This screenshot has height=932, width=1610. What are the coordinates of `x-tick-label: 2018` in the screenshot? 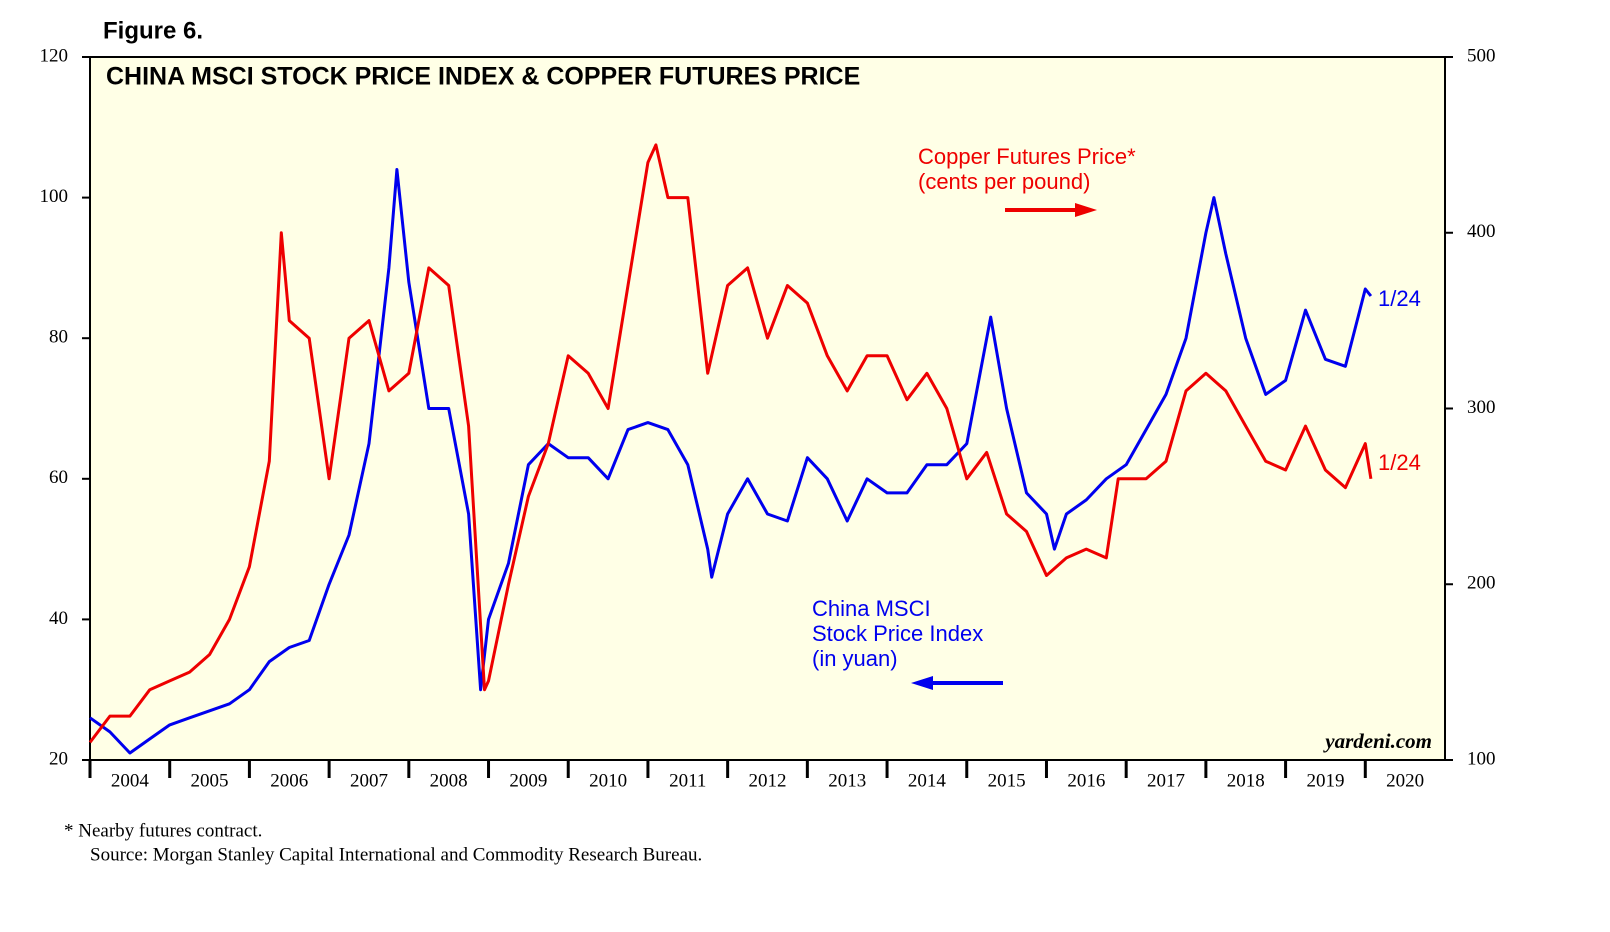 It's located at (1246, 780).